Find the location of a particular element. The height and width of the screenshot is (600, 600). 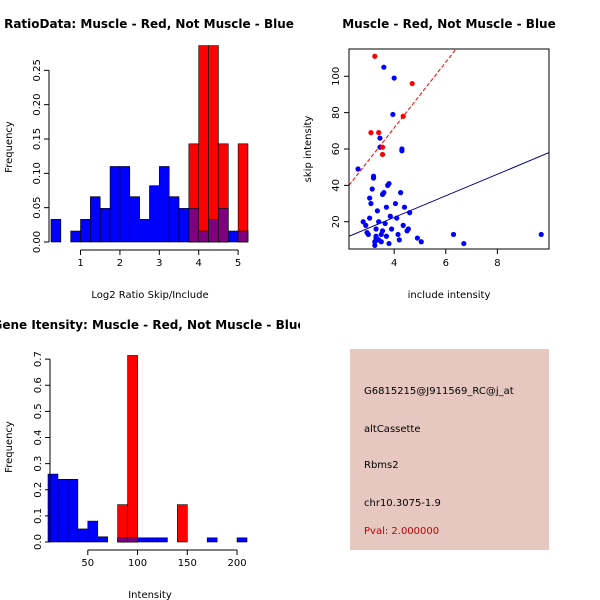

scatter-ylabel: skip intensity is located at coordinates (308, 149).